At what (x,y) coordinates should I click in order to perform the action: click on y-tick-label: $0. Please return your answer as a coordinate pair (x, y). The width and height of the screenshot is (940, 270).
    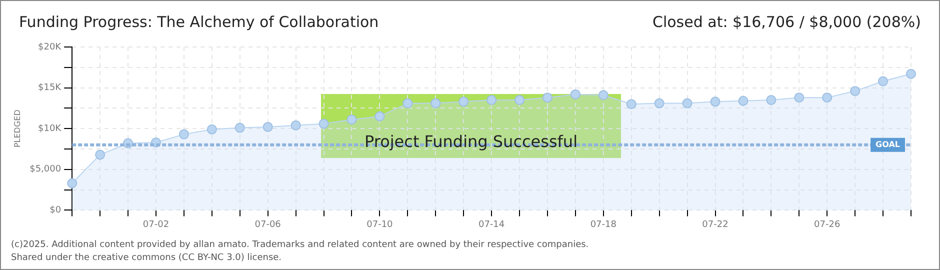
    Looking at the image, I should click on (56, 211).